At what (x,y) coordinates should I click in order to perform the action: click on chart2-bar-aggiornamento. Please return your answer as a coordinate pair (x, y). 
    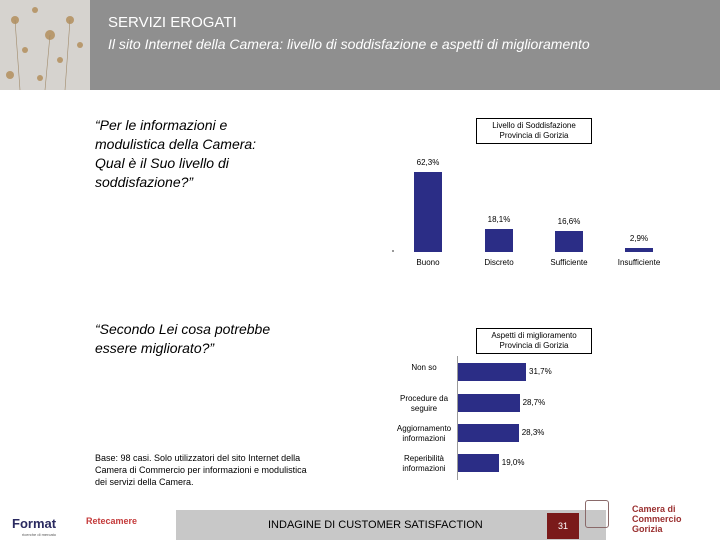
    Looking at the image, I should click on (488, 433).